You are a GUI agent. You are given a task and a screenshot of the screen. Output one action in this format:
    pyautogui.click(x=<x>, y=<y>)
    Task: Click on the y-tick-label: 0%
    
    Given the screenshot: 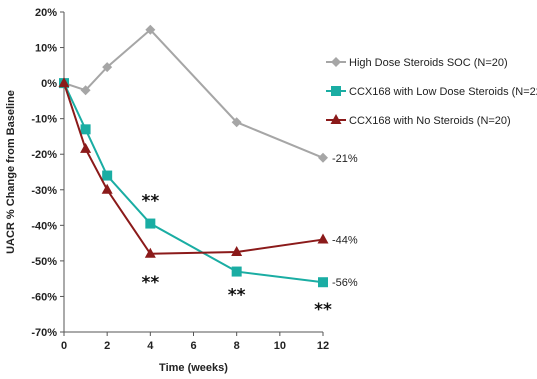 What is the action you would take?
    pyautogui.click(x=49, y=84)
    